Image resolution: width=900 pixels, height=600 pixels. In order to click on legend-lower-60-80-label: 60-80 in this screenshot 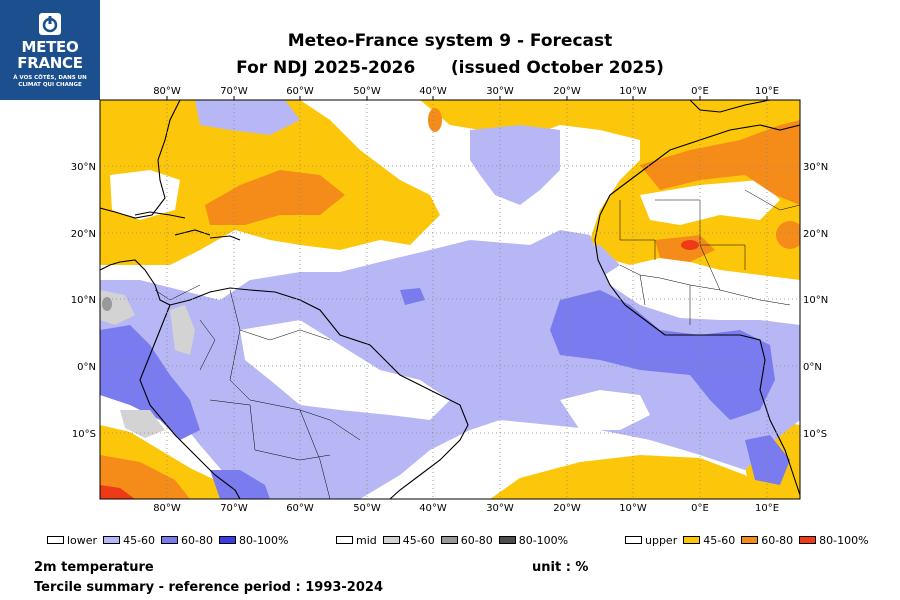, I will do `click(197, 540)`.